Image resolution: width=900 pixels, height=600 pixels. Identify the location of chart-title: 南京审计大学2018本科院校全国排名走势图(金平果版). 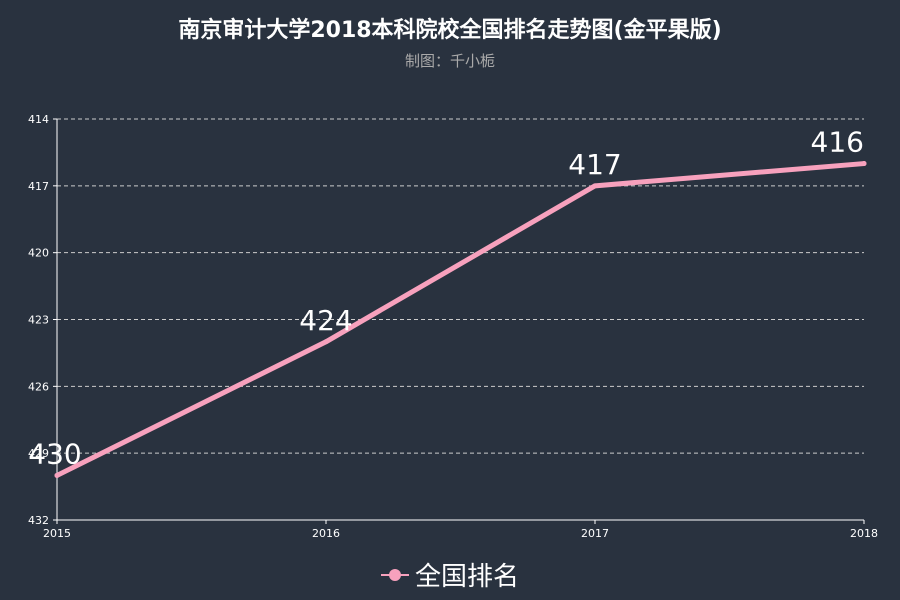
(450, 30).